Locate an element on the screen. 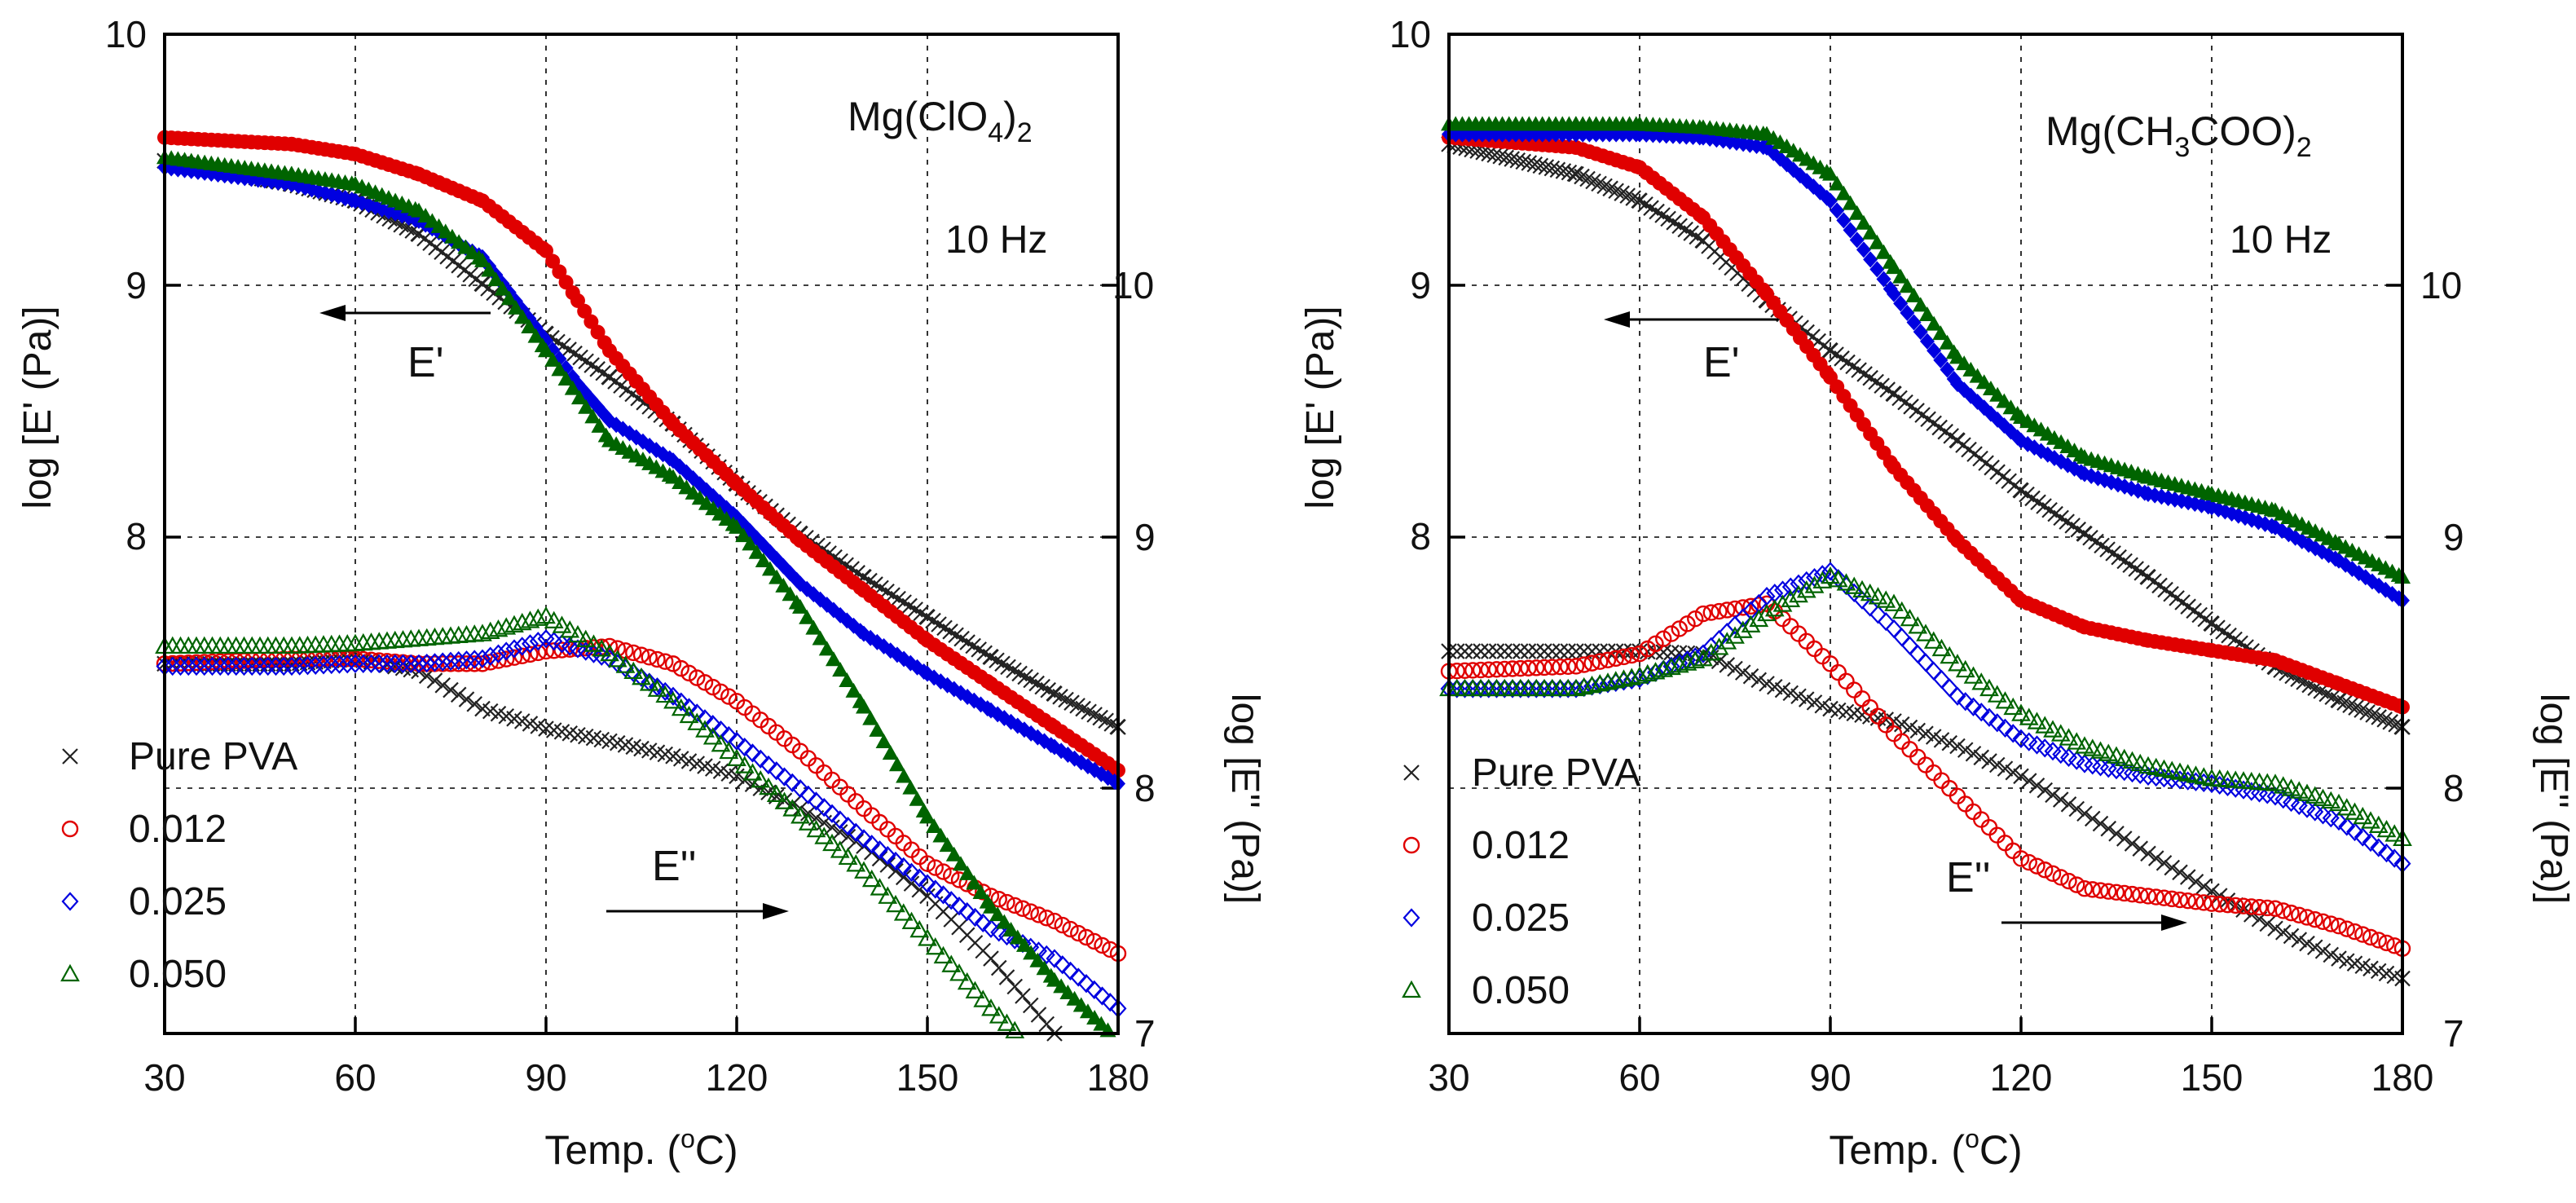 The height and width of the screenshot is (1203, 2576). right-legend-label-0050: 0.050 is located at coordinates (1521, 990).